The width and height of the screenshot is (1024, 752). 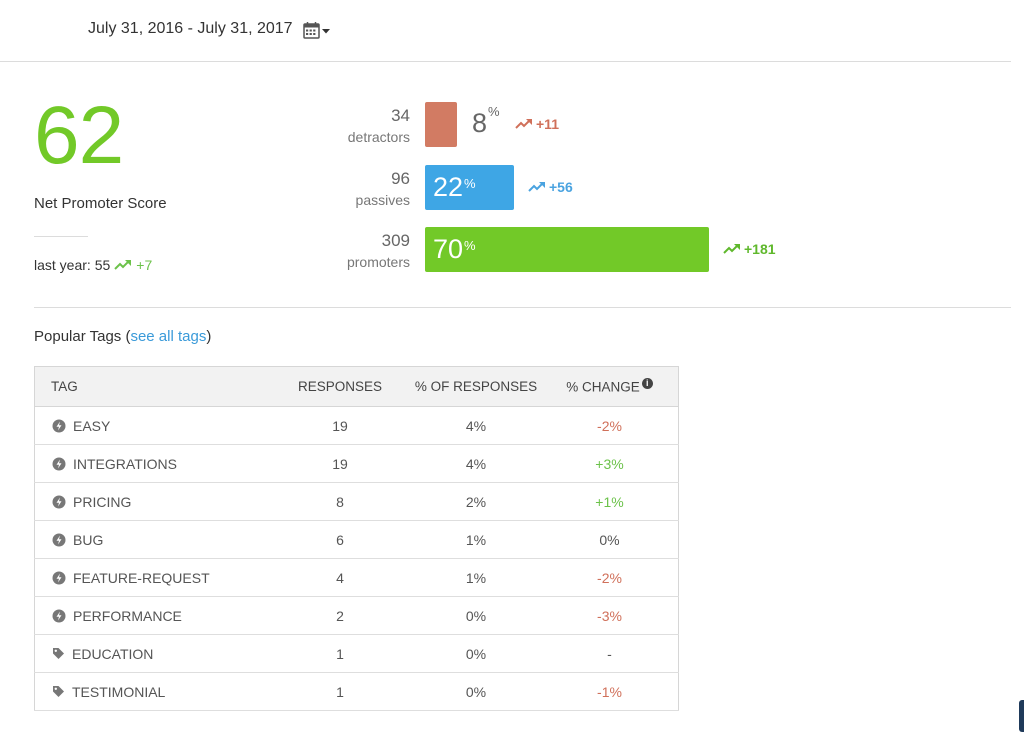 I want to click on responses-cell: 6, so click(x=340, y=539).